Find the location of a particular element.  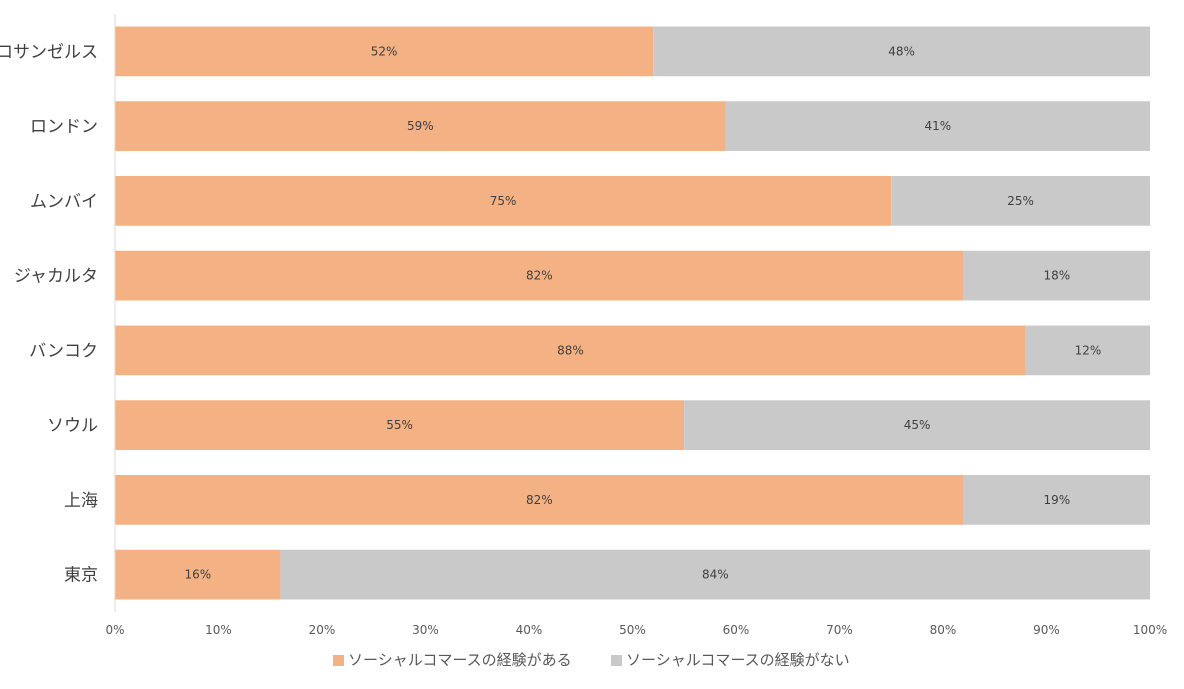

bar-value-label: 12% is located at coordinates (1088, 350).